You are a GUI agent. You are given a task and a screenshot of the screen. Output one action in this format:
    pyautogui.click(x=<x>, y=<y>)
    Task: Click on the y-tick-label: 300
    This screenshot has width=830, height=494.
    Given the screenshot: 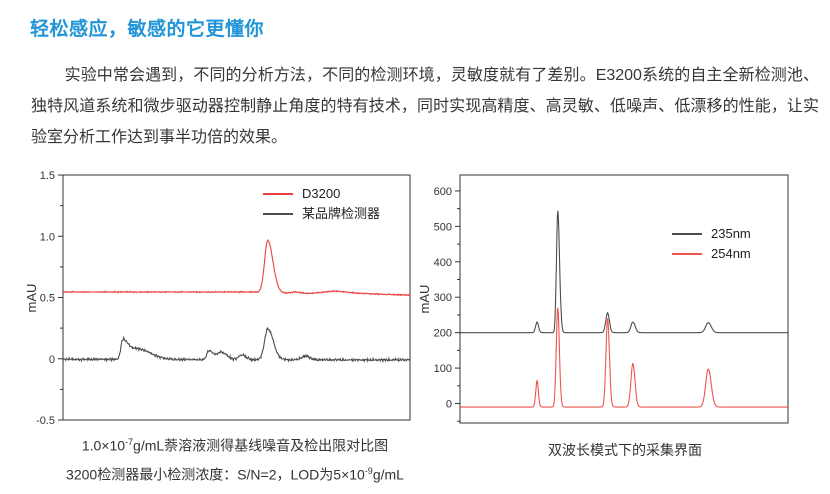 What is the action you would take?
    pyautogui.click(x=443, y=298)
    